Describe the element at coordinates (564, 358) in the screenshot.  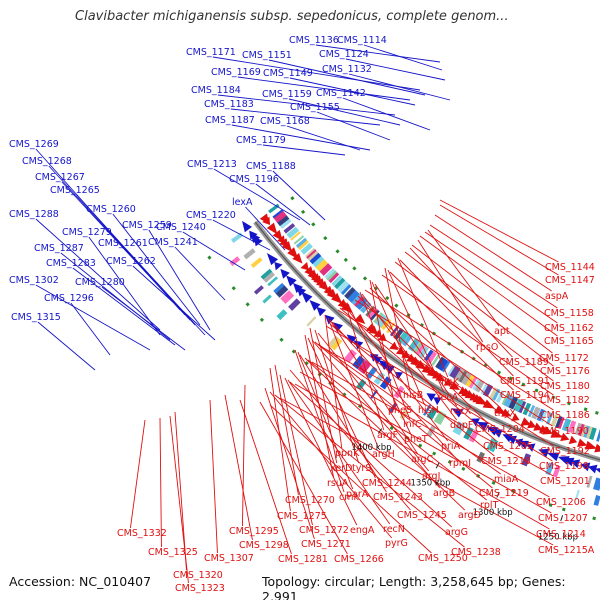
I see `reverse-gene-label: CMS_1172` at that location.